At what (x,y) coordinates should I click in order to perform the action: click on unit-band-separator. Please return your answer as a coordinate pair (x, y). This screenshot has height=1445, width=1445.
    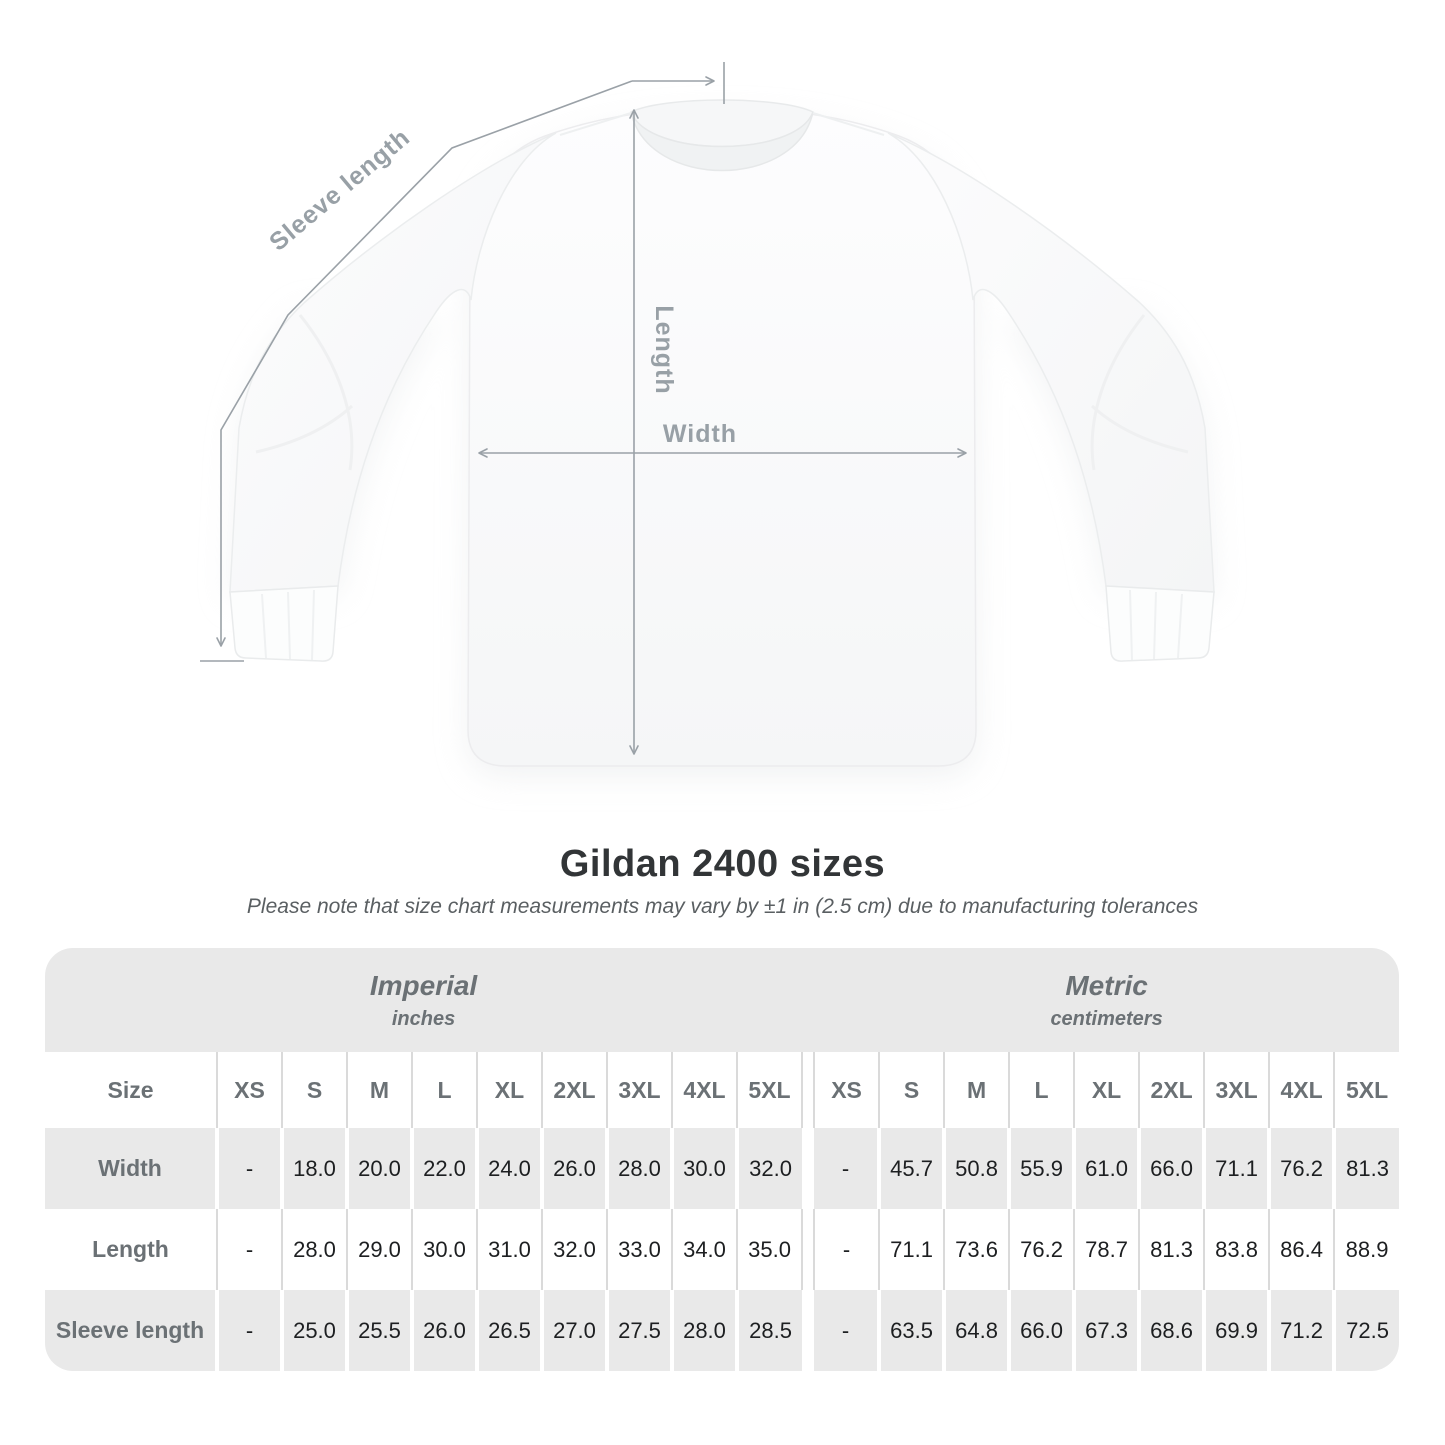
    Looking at the image, I should click on (808, 1000).